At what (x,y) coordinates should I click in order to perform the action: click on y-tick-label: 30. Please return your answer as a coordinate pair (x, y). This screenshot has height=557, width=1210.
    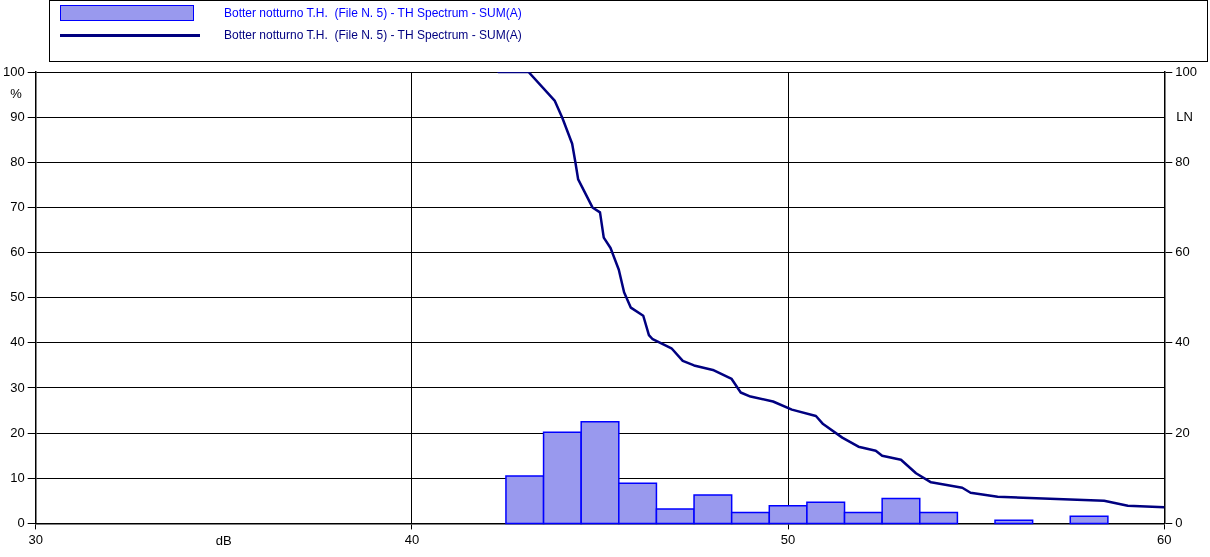
    Looking at the image, I should click on (17, 387).